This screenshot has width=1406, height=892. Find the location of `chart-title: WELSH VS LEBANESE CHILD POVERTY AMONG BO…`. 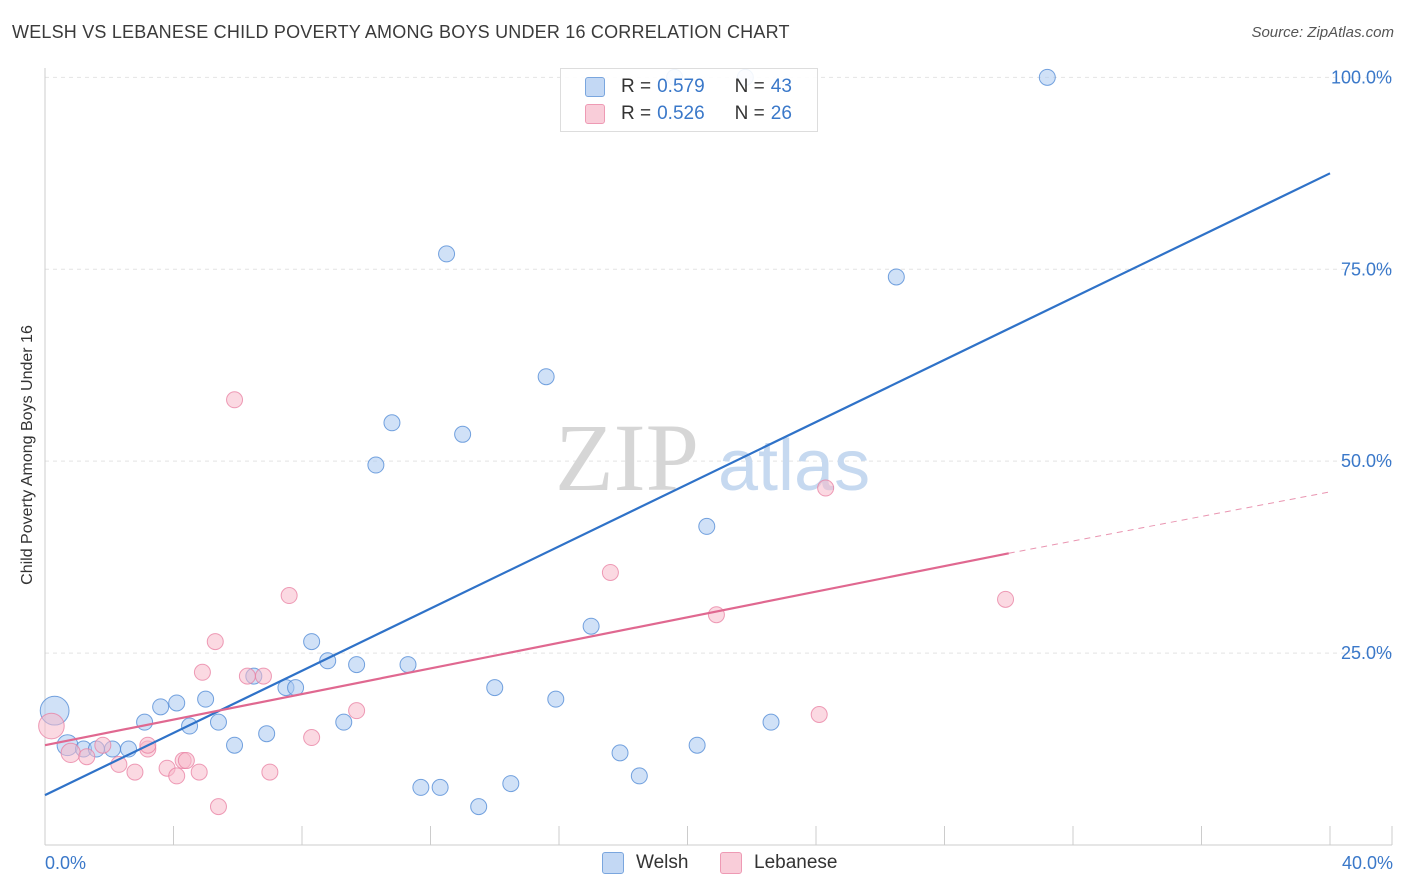

chart-title: WELSH VS LEBANESE CHILD POVERTY AMONG BO… is located at coordinates (401, 32).